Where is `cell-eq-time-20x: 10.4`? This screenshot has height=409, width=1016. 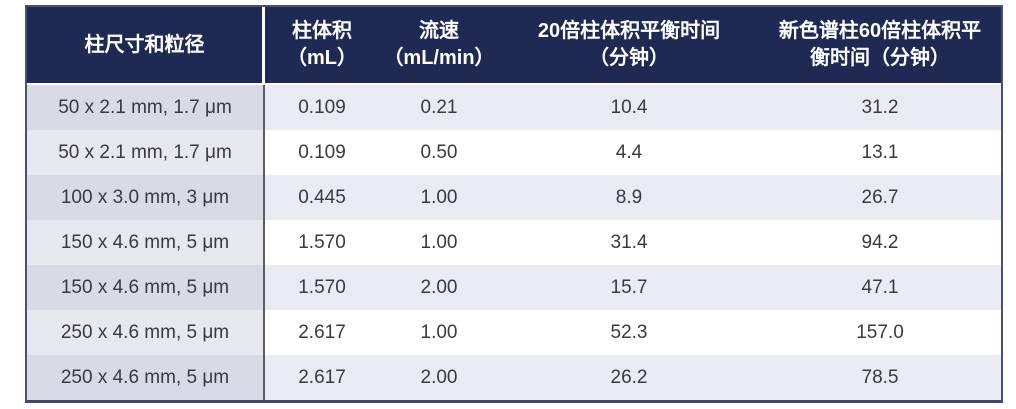
cell-eq-time-20x: 10.4 is located at coordinates (629, 107).